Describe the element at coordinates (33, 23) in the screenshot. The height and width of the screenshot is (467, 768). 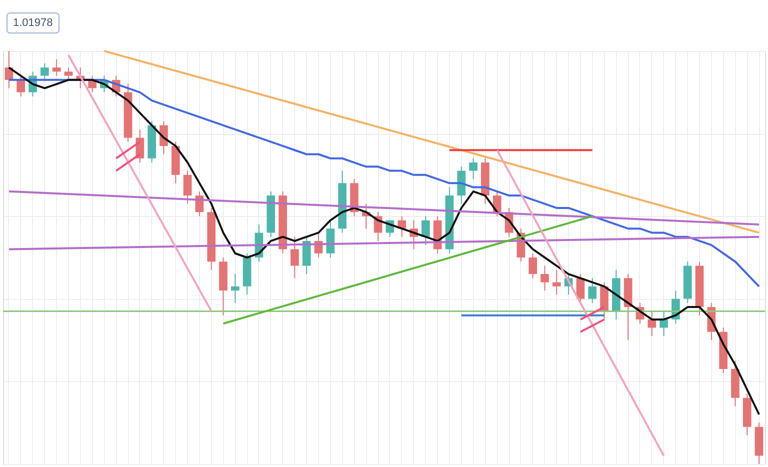
I see `text: 1.01978` at that location.